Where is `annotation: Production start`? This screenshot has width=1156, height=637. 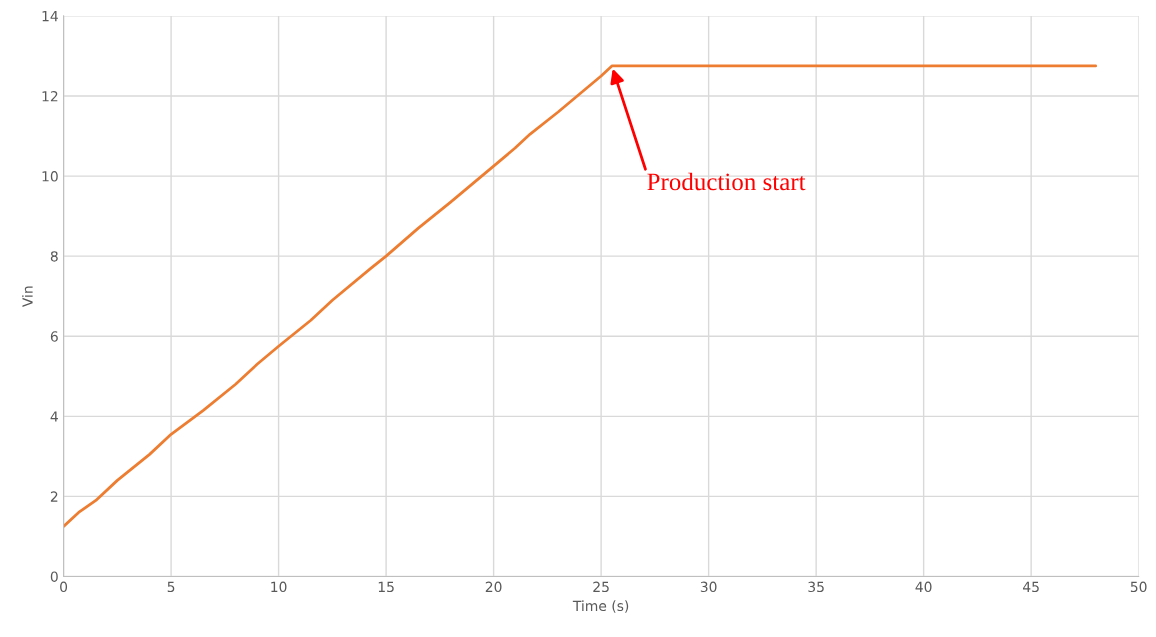
annotation: Production start is located at coordinates (726, 181).